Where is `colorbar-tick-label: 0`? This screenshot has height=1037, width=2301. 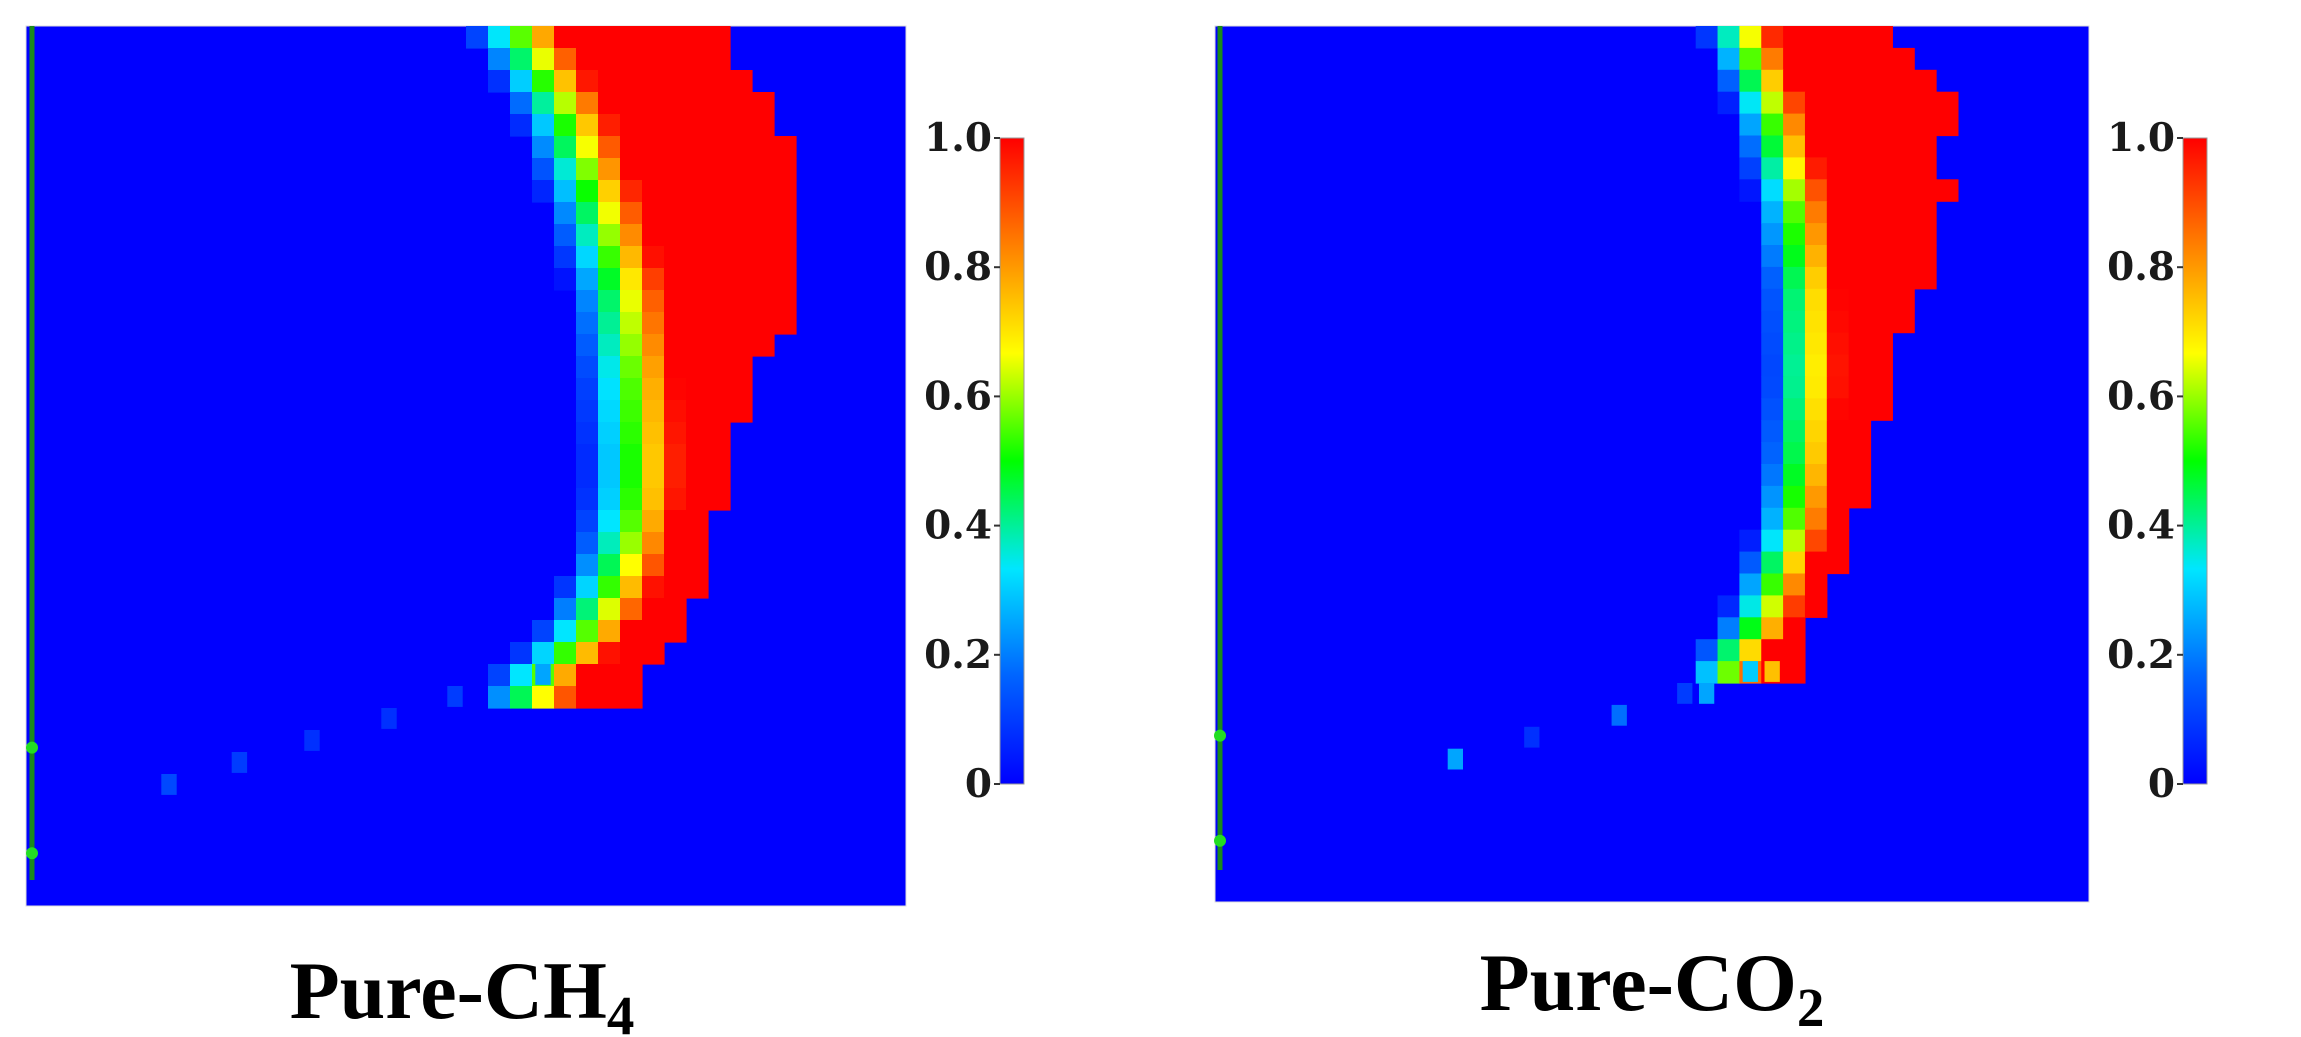
colorbar-tick-label: 0 is located at coordinates (2161, 784).